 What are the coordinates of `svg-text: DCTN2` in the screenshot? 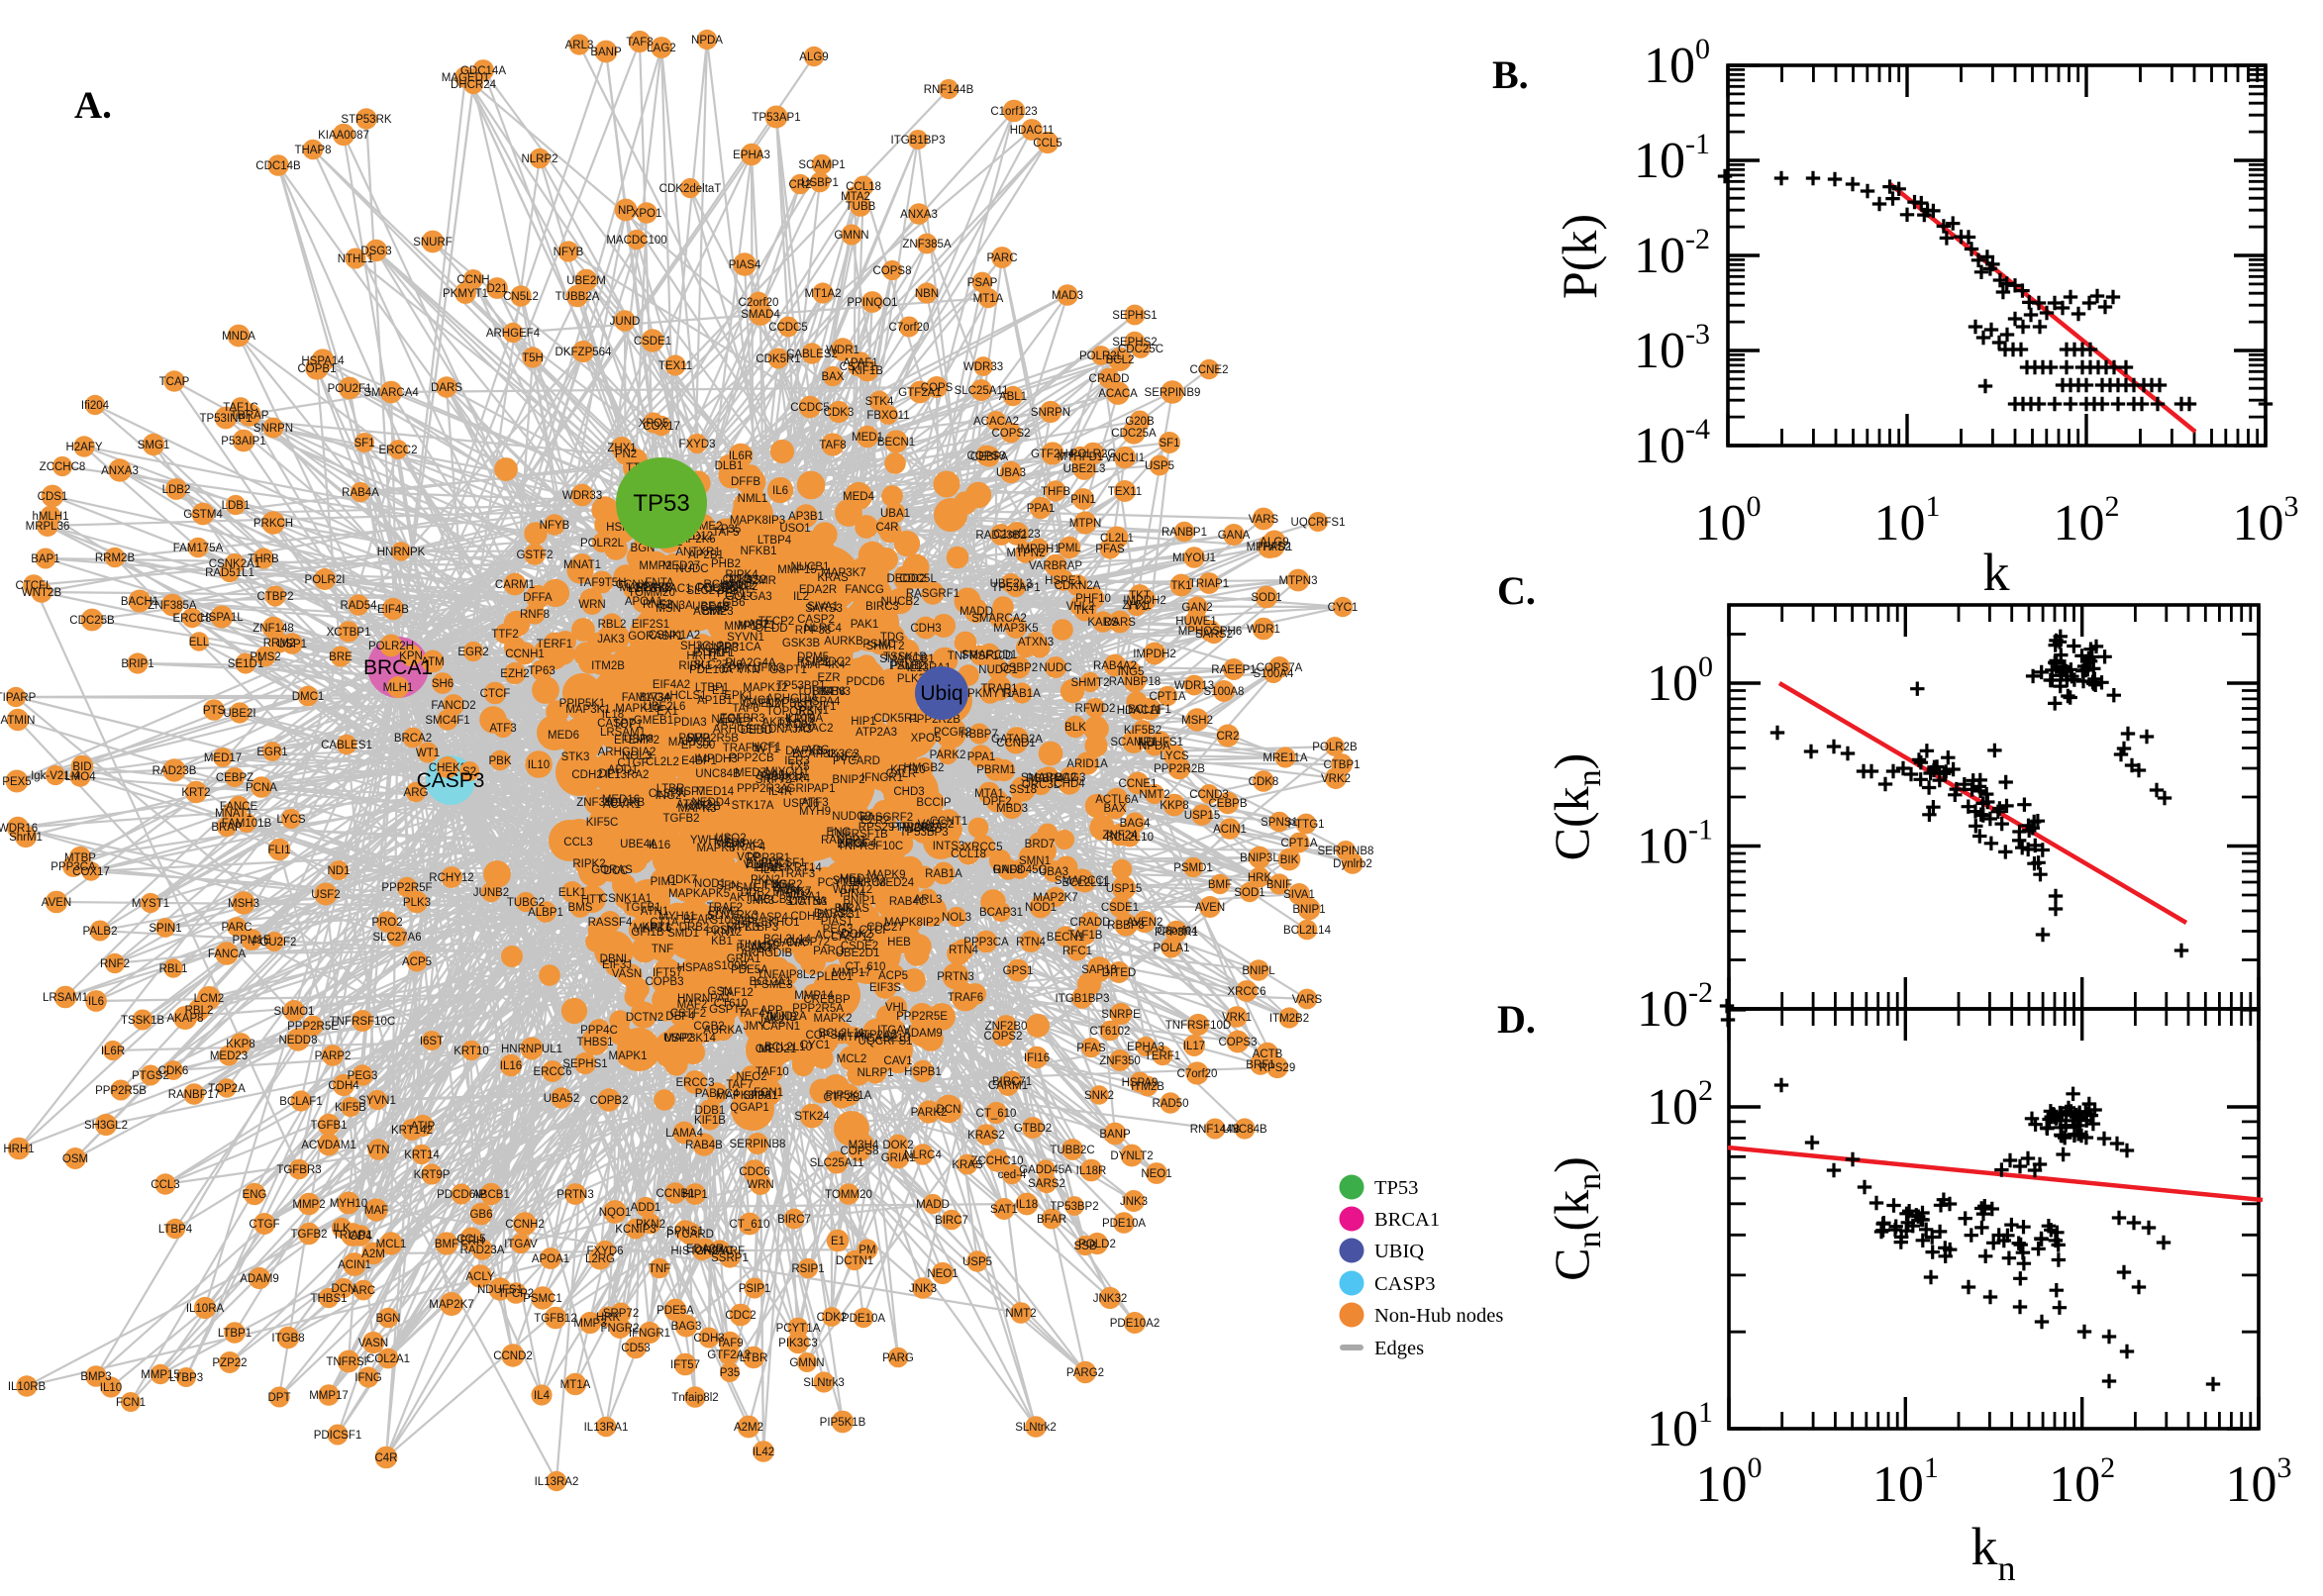 It's located at (644, 1018).